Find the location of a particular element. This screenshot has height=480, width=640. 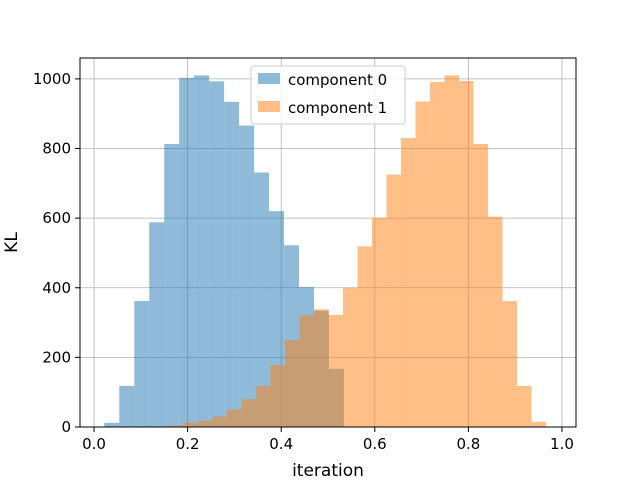

y-tick-label: 0 is located at coordinates (66, 427).